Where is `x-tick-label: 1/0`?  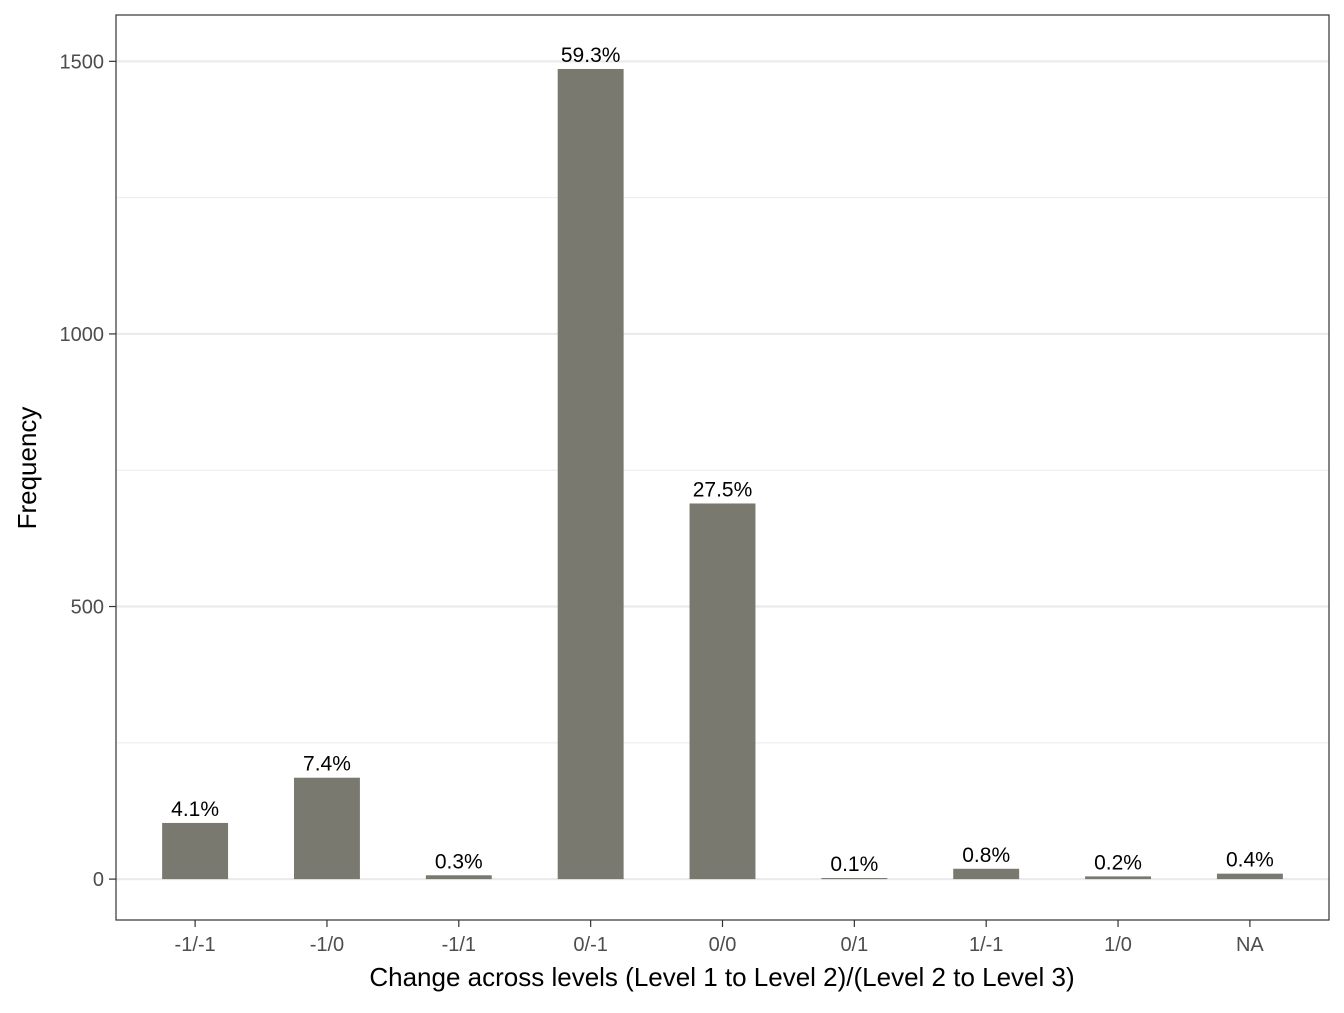
x-tick-label: 1/0 is located at coordinates (1118, 945).